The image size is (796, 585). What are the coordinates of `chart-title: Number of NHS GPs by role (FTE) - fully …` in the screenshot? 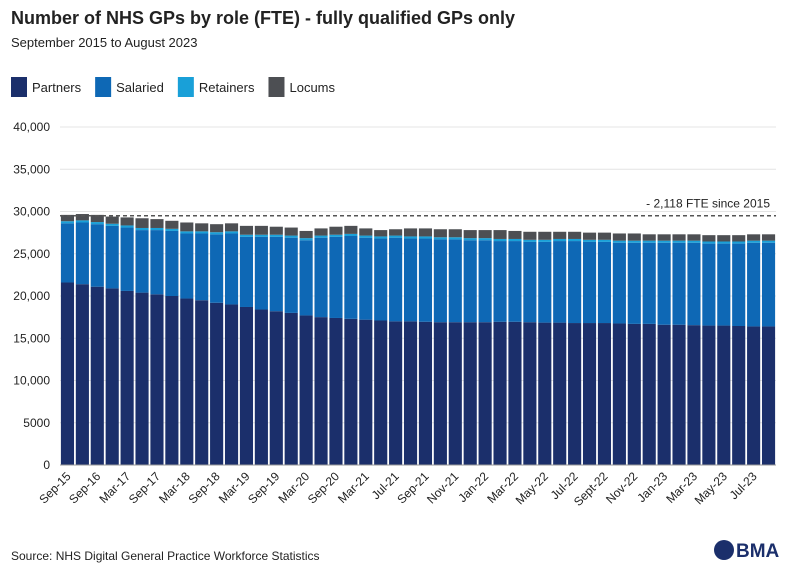 It's located at (263, 18).